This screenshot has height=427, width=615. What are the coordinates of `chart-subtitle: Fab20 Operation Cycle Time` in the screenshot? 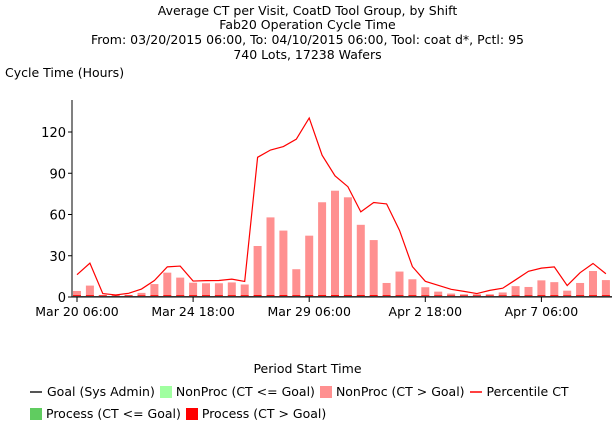 It's located at (307, 24).